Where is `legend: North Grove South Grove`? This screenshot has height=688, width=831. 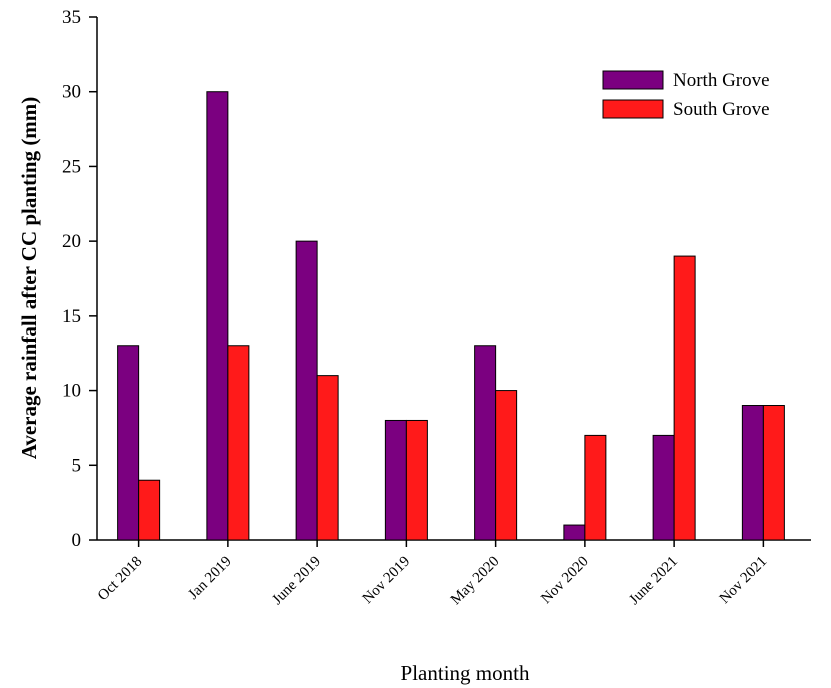
legend: North Grove South Grove is located at coordinates (686, 95).